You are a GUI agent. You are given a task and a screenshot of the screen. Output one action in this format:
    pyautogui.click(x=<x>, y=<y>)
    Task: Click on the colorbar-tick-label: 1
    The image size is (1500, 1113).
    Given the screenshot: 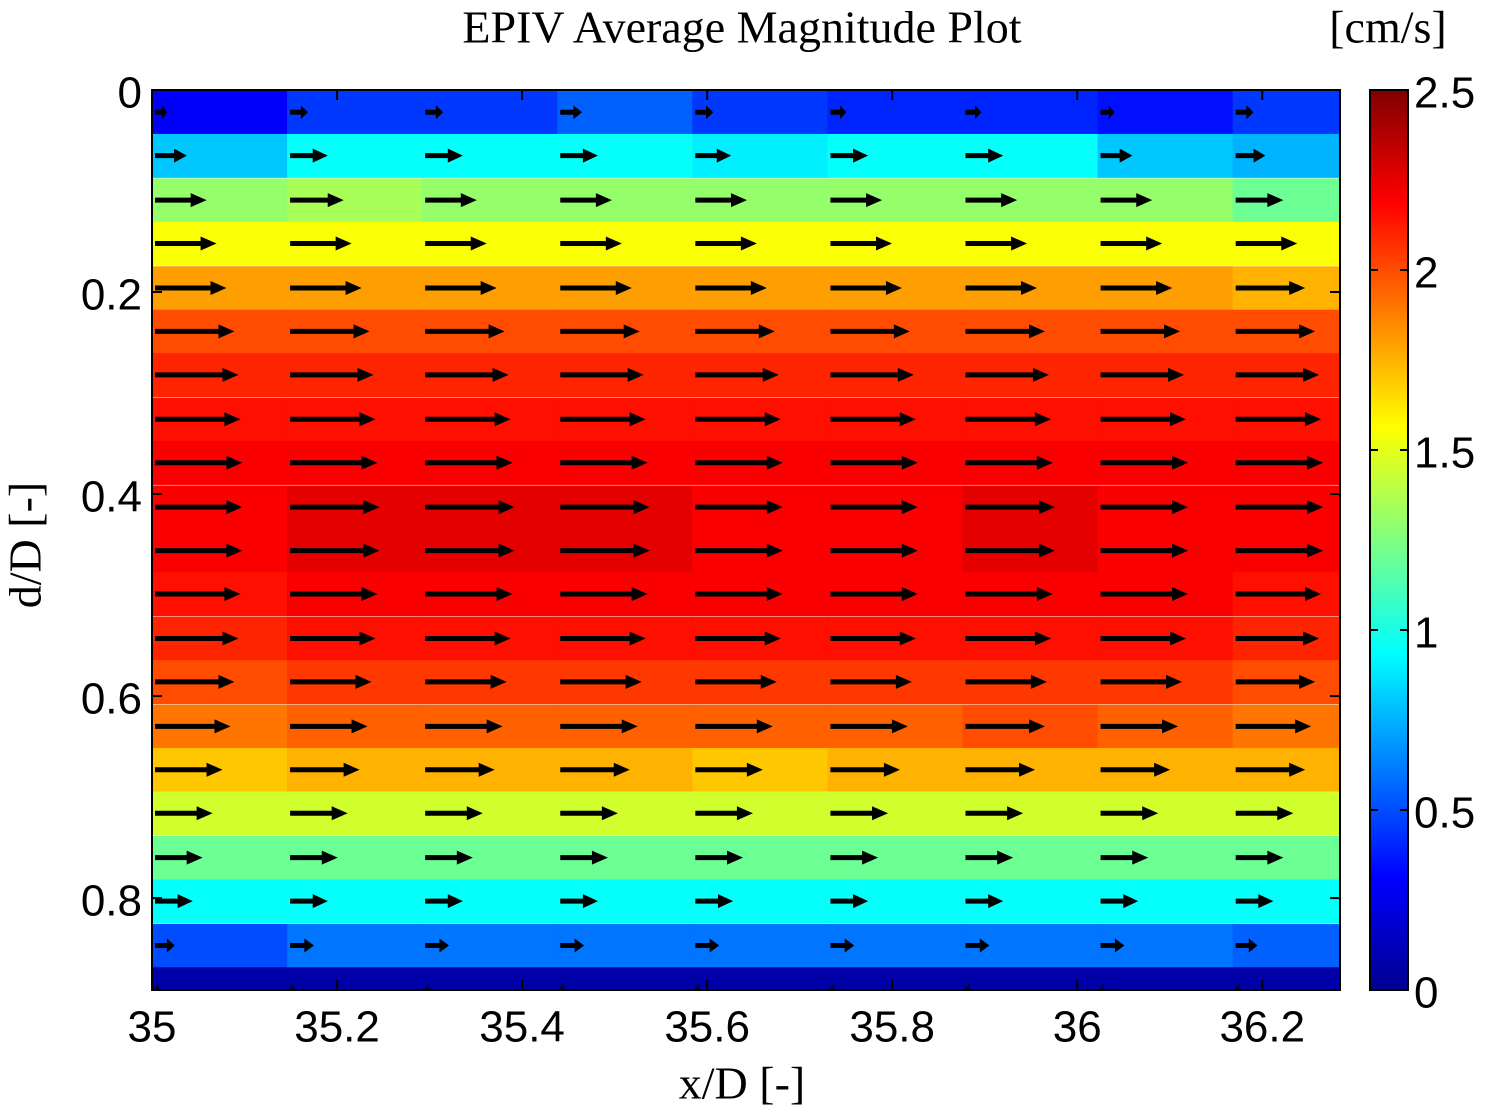 What is the action you would take?
    pyautogui.click(x=1426, y=633)
    